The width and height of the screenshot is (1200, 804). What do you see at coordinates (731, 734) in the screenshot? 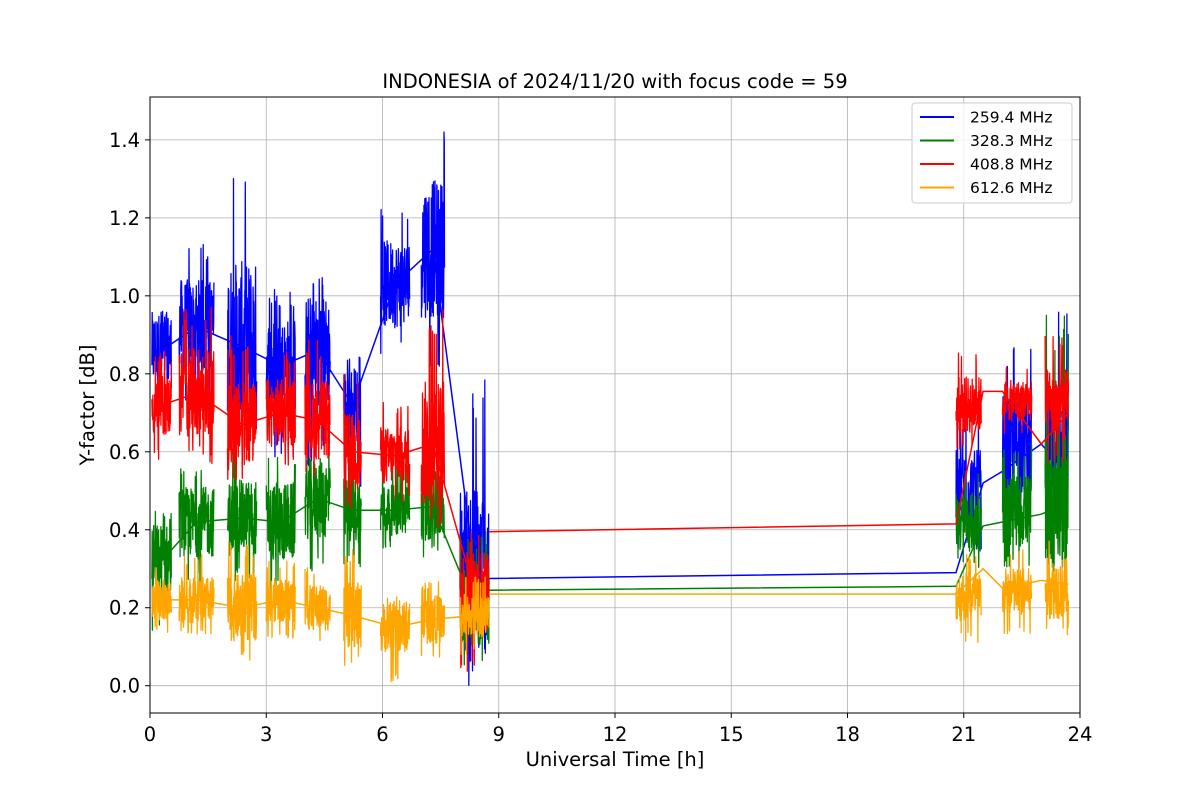
I see `x-tick-label: 15` at bounding box center [731, 734].